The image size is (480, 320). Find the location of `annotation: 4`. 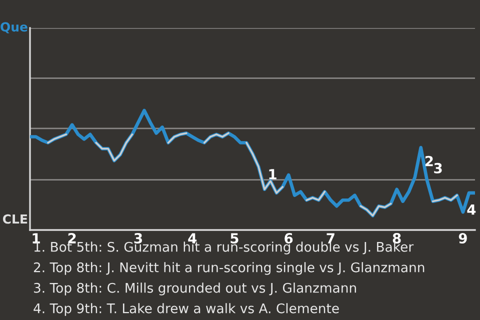

annotation: 4 is located at coordinates (471, 209).